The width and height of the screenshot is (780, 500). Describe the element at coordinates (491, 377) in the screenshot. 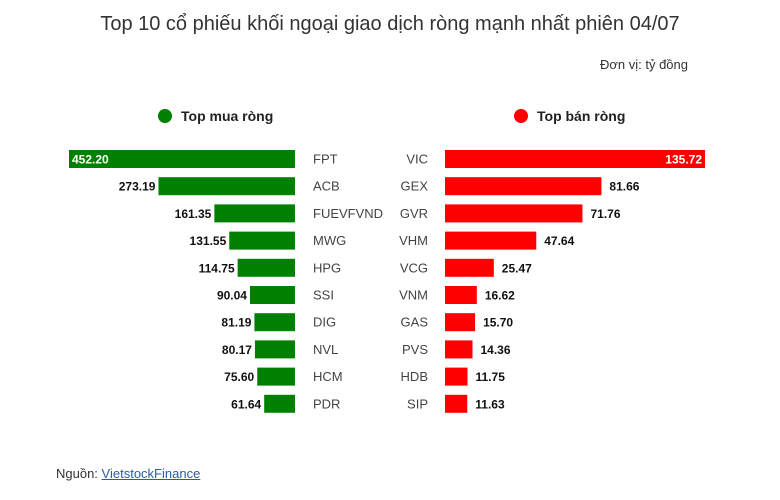

I see `sell-value-label: 11.75` at that location.